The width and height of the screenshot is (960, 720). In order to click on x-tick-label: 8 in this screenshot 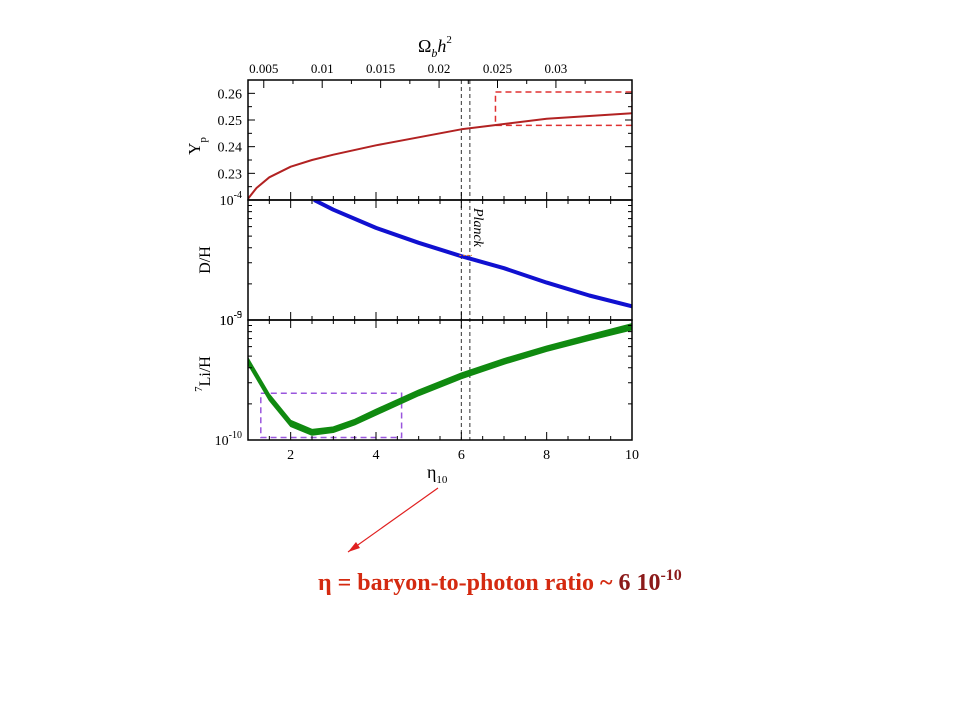, I will do `click(546, 455)`.